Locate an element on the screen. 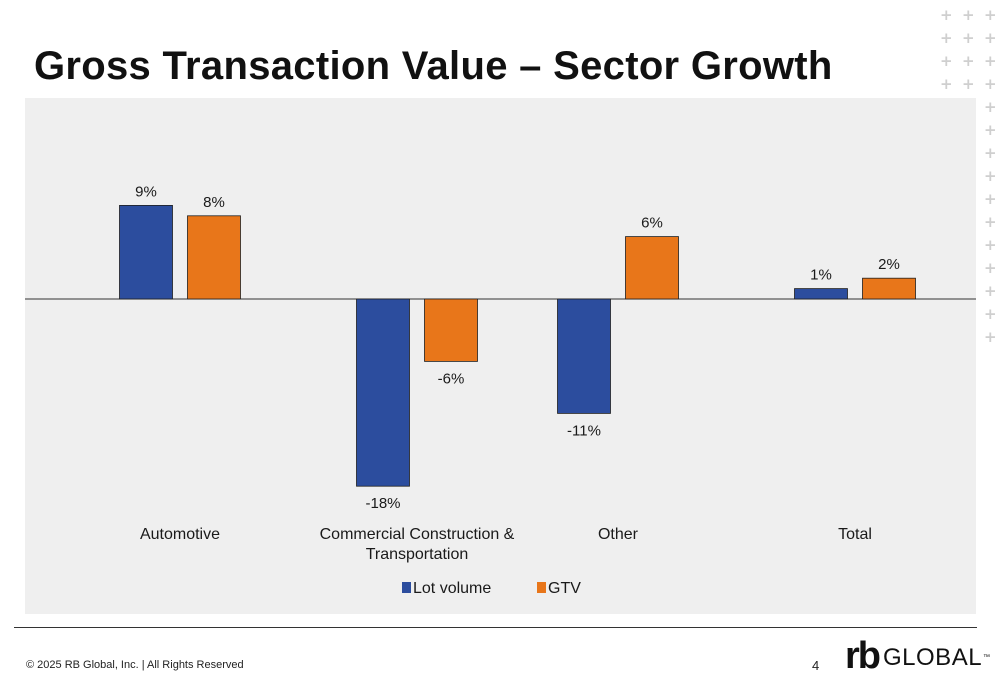 The image size is (1000, 685). page-title: Gross Transaction Value – Sector Growth is located at coordinates (433, 66).